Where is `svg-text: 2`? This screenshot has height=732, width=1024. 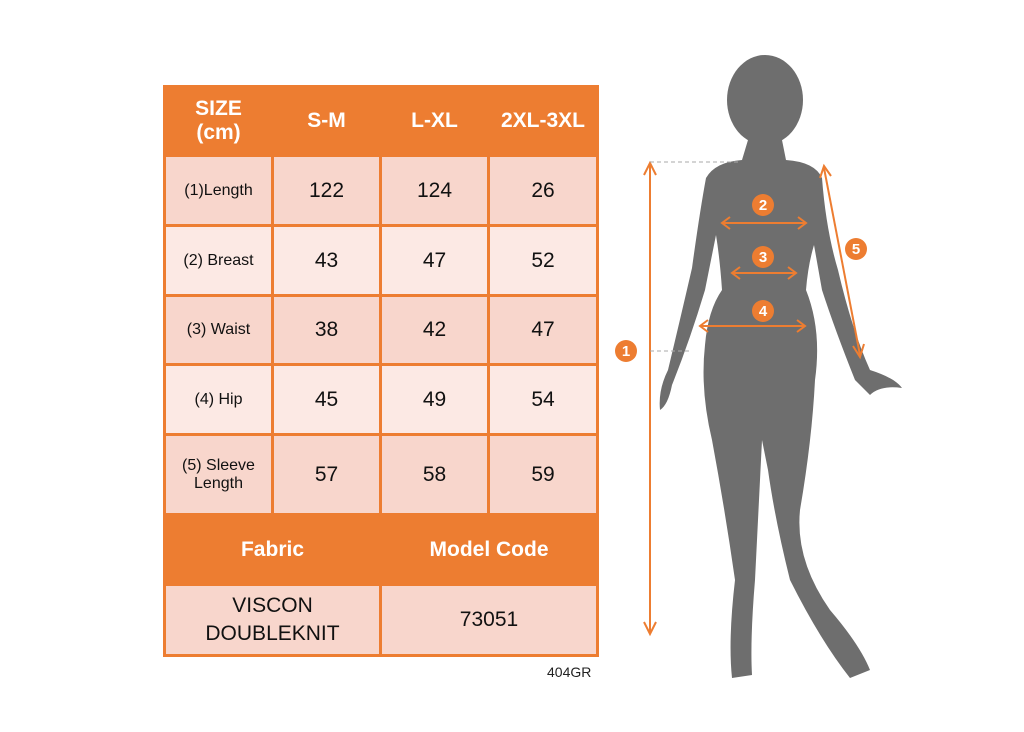
svg-text: 2 is located at coordinates (763, 205).